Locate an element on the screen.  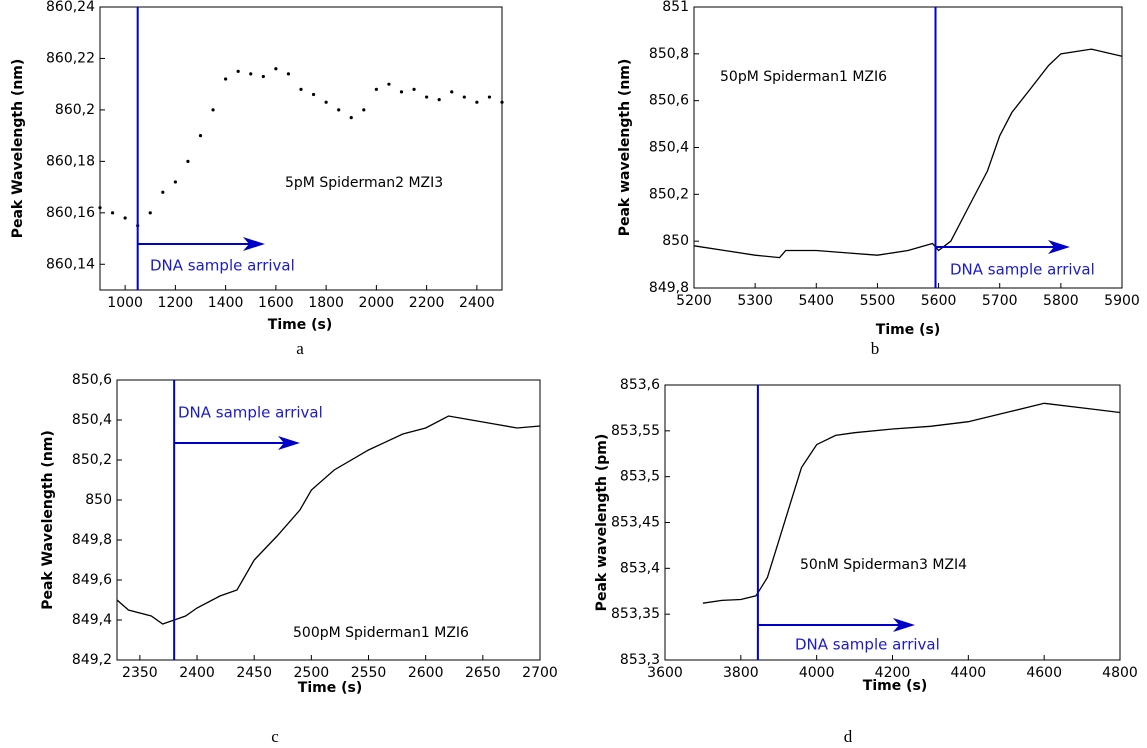
y-tick-label: 860,24 is located at coordinates (70, 7).